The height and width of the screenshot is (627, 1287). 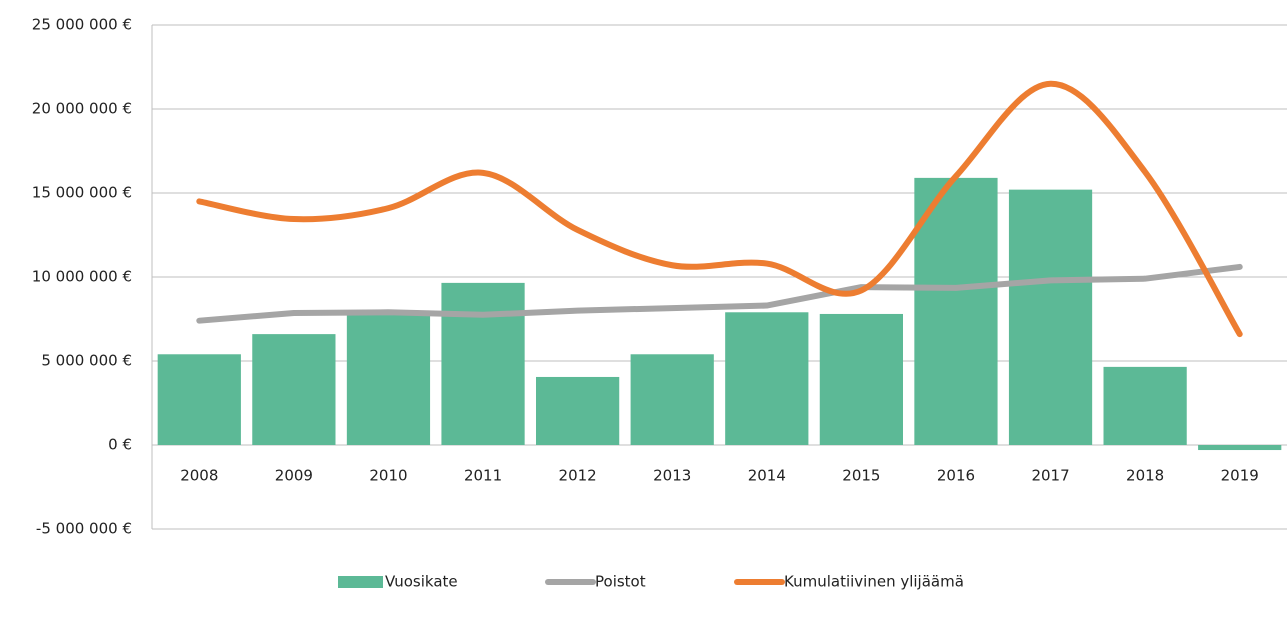 What do you see at coordinates (360, 582) in the screenshot?
I see `legend-swatch` at bounding box center [360, 582].